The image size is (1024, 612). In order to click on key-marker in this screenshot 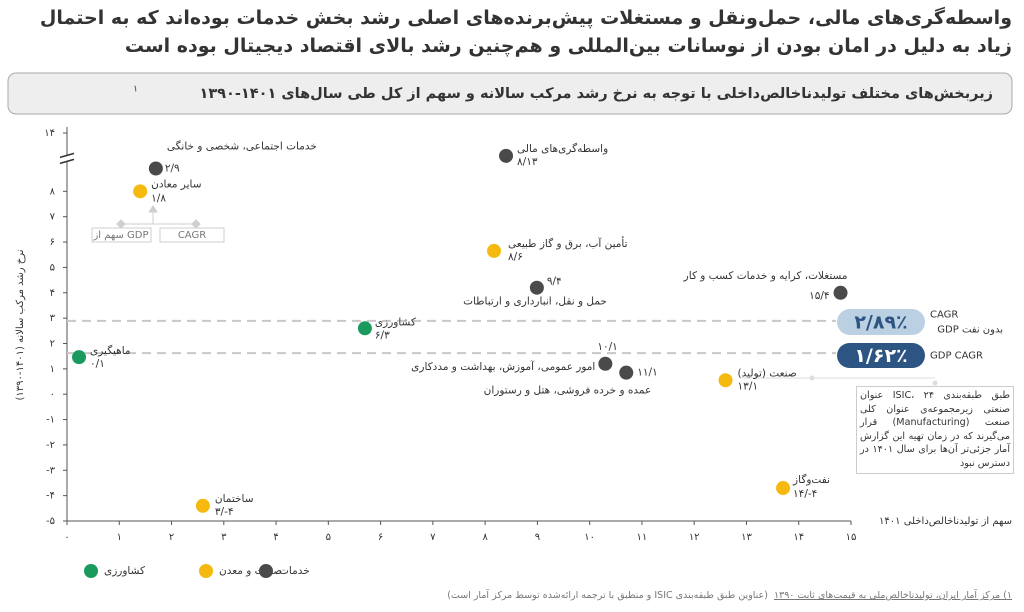, I will do `click(158, 217)`.